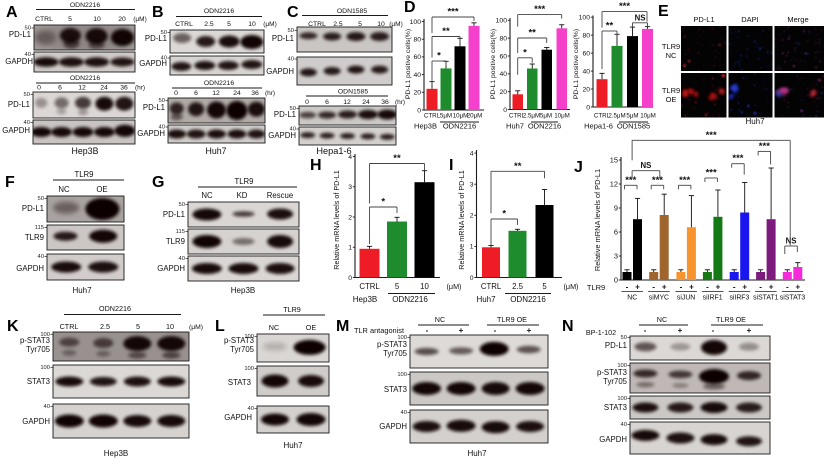 The width and height of the screenshot is (824, 466). Describe the element at coordinates (518, 286) in the screenshot. I see `svg-text: 2.5` at that location.